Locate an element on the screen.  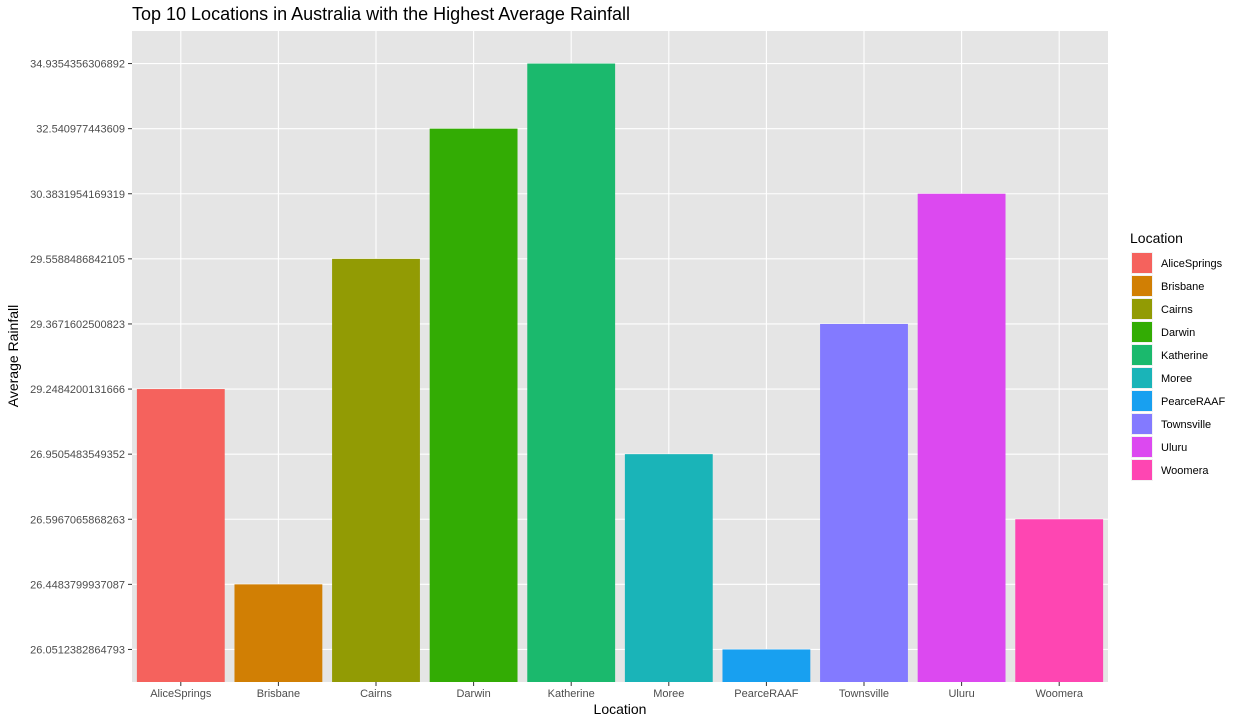
x-tick-label: Darwin is located at coordinates (473, 694).